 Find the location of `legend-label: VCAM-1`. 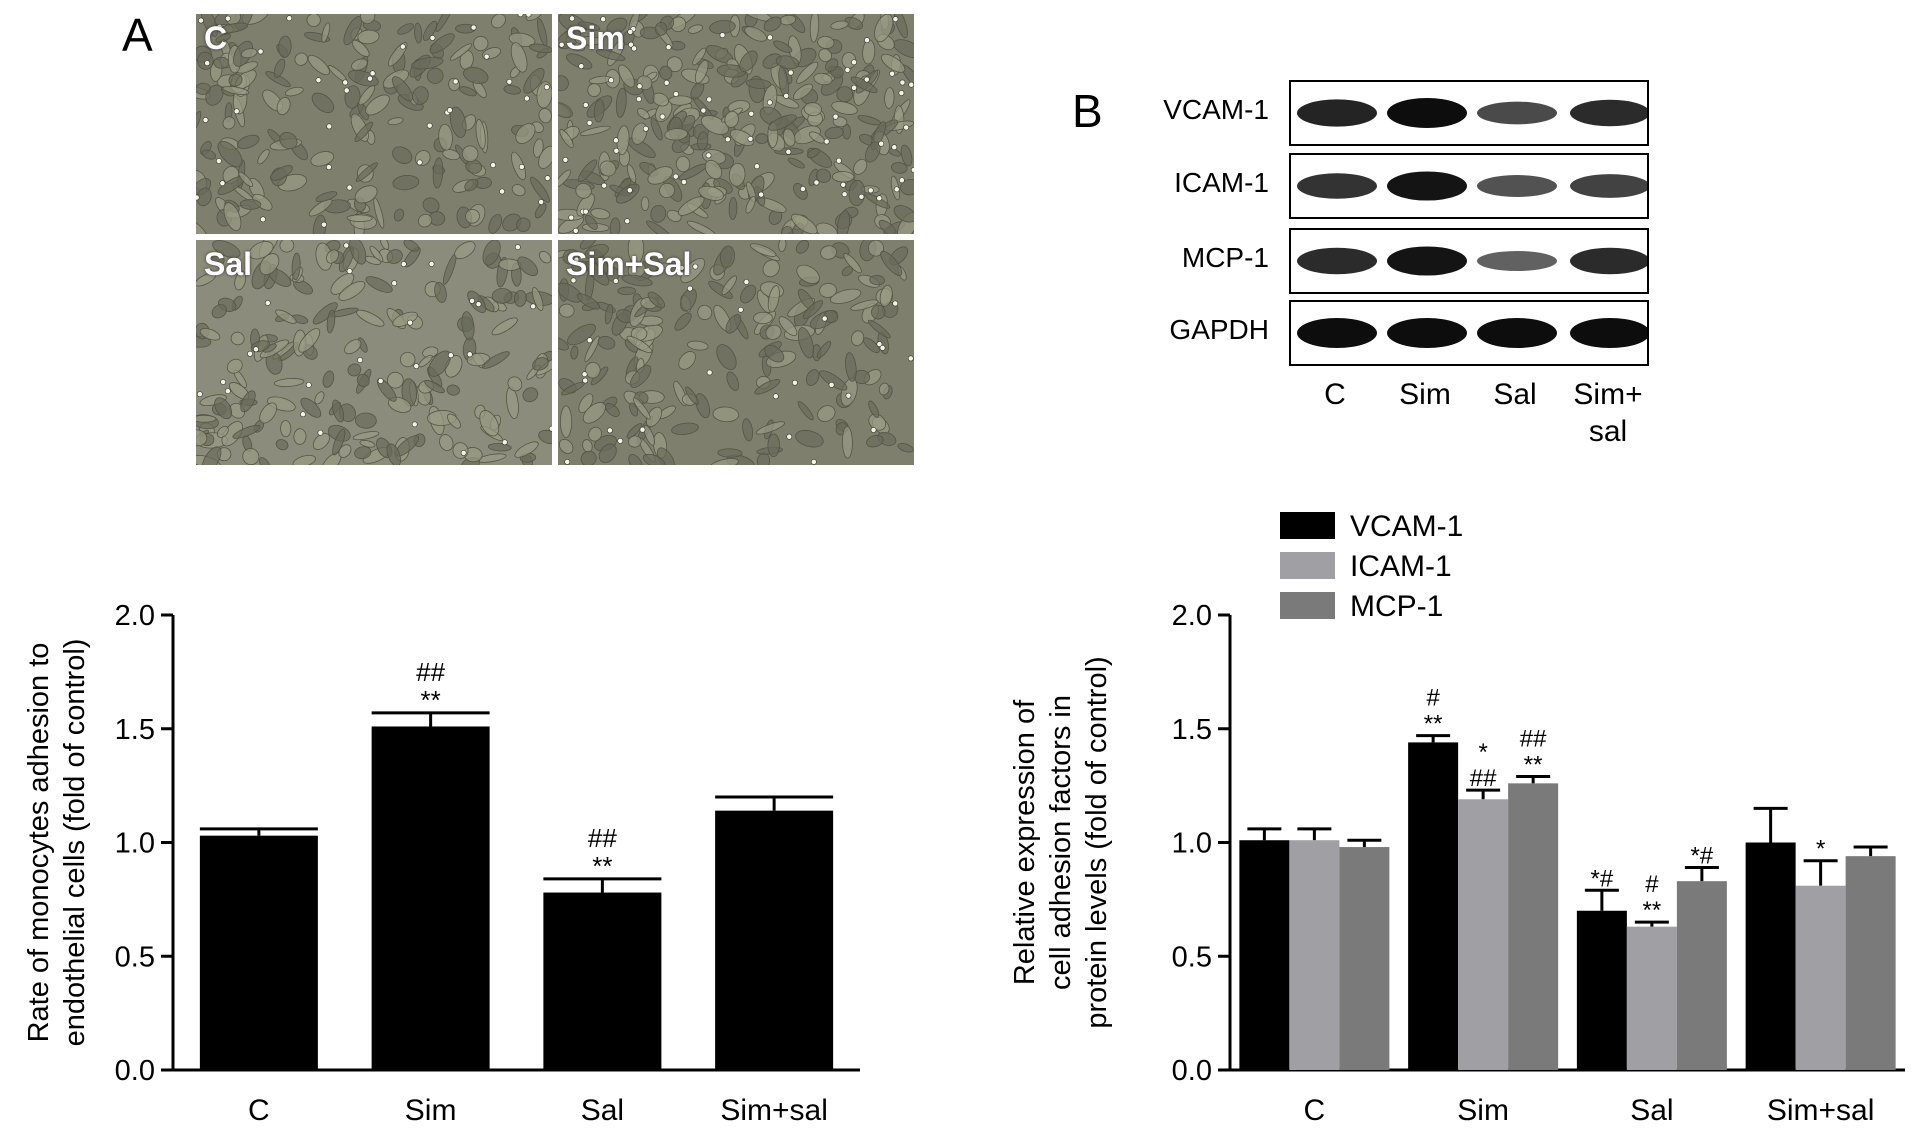

legend-label: VCAM-1 is located at coordinates (1406, 526).